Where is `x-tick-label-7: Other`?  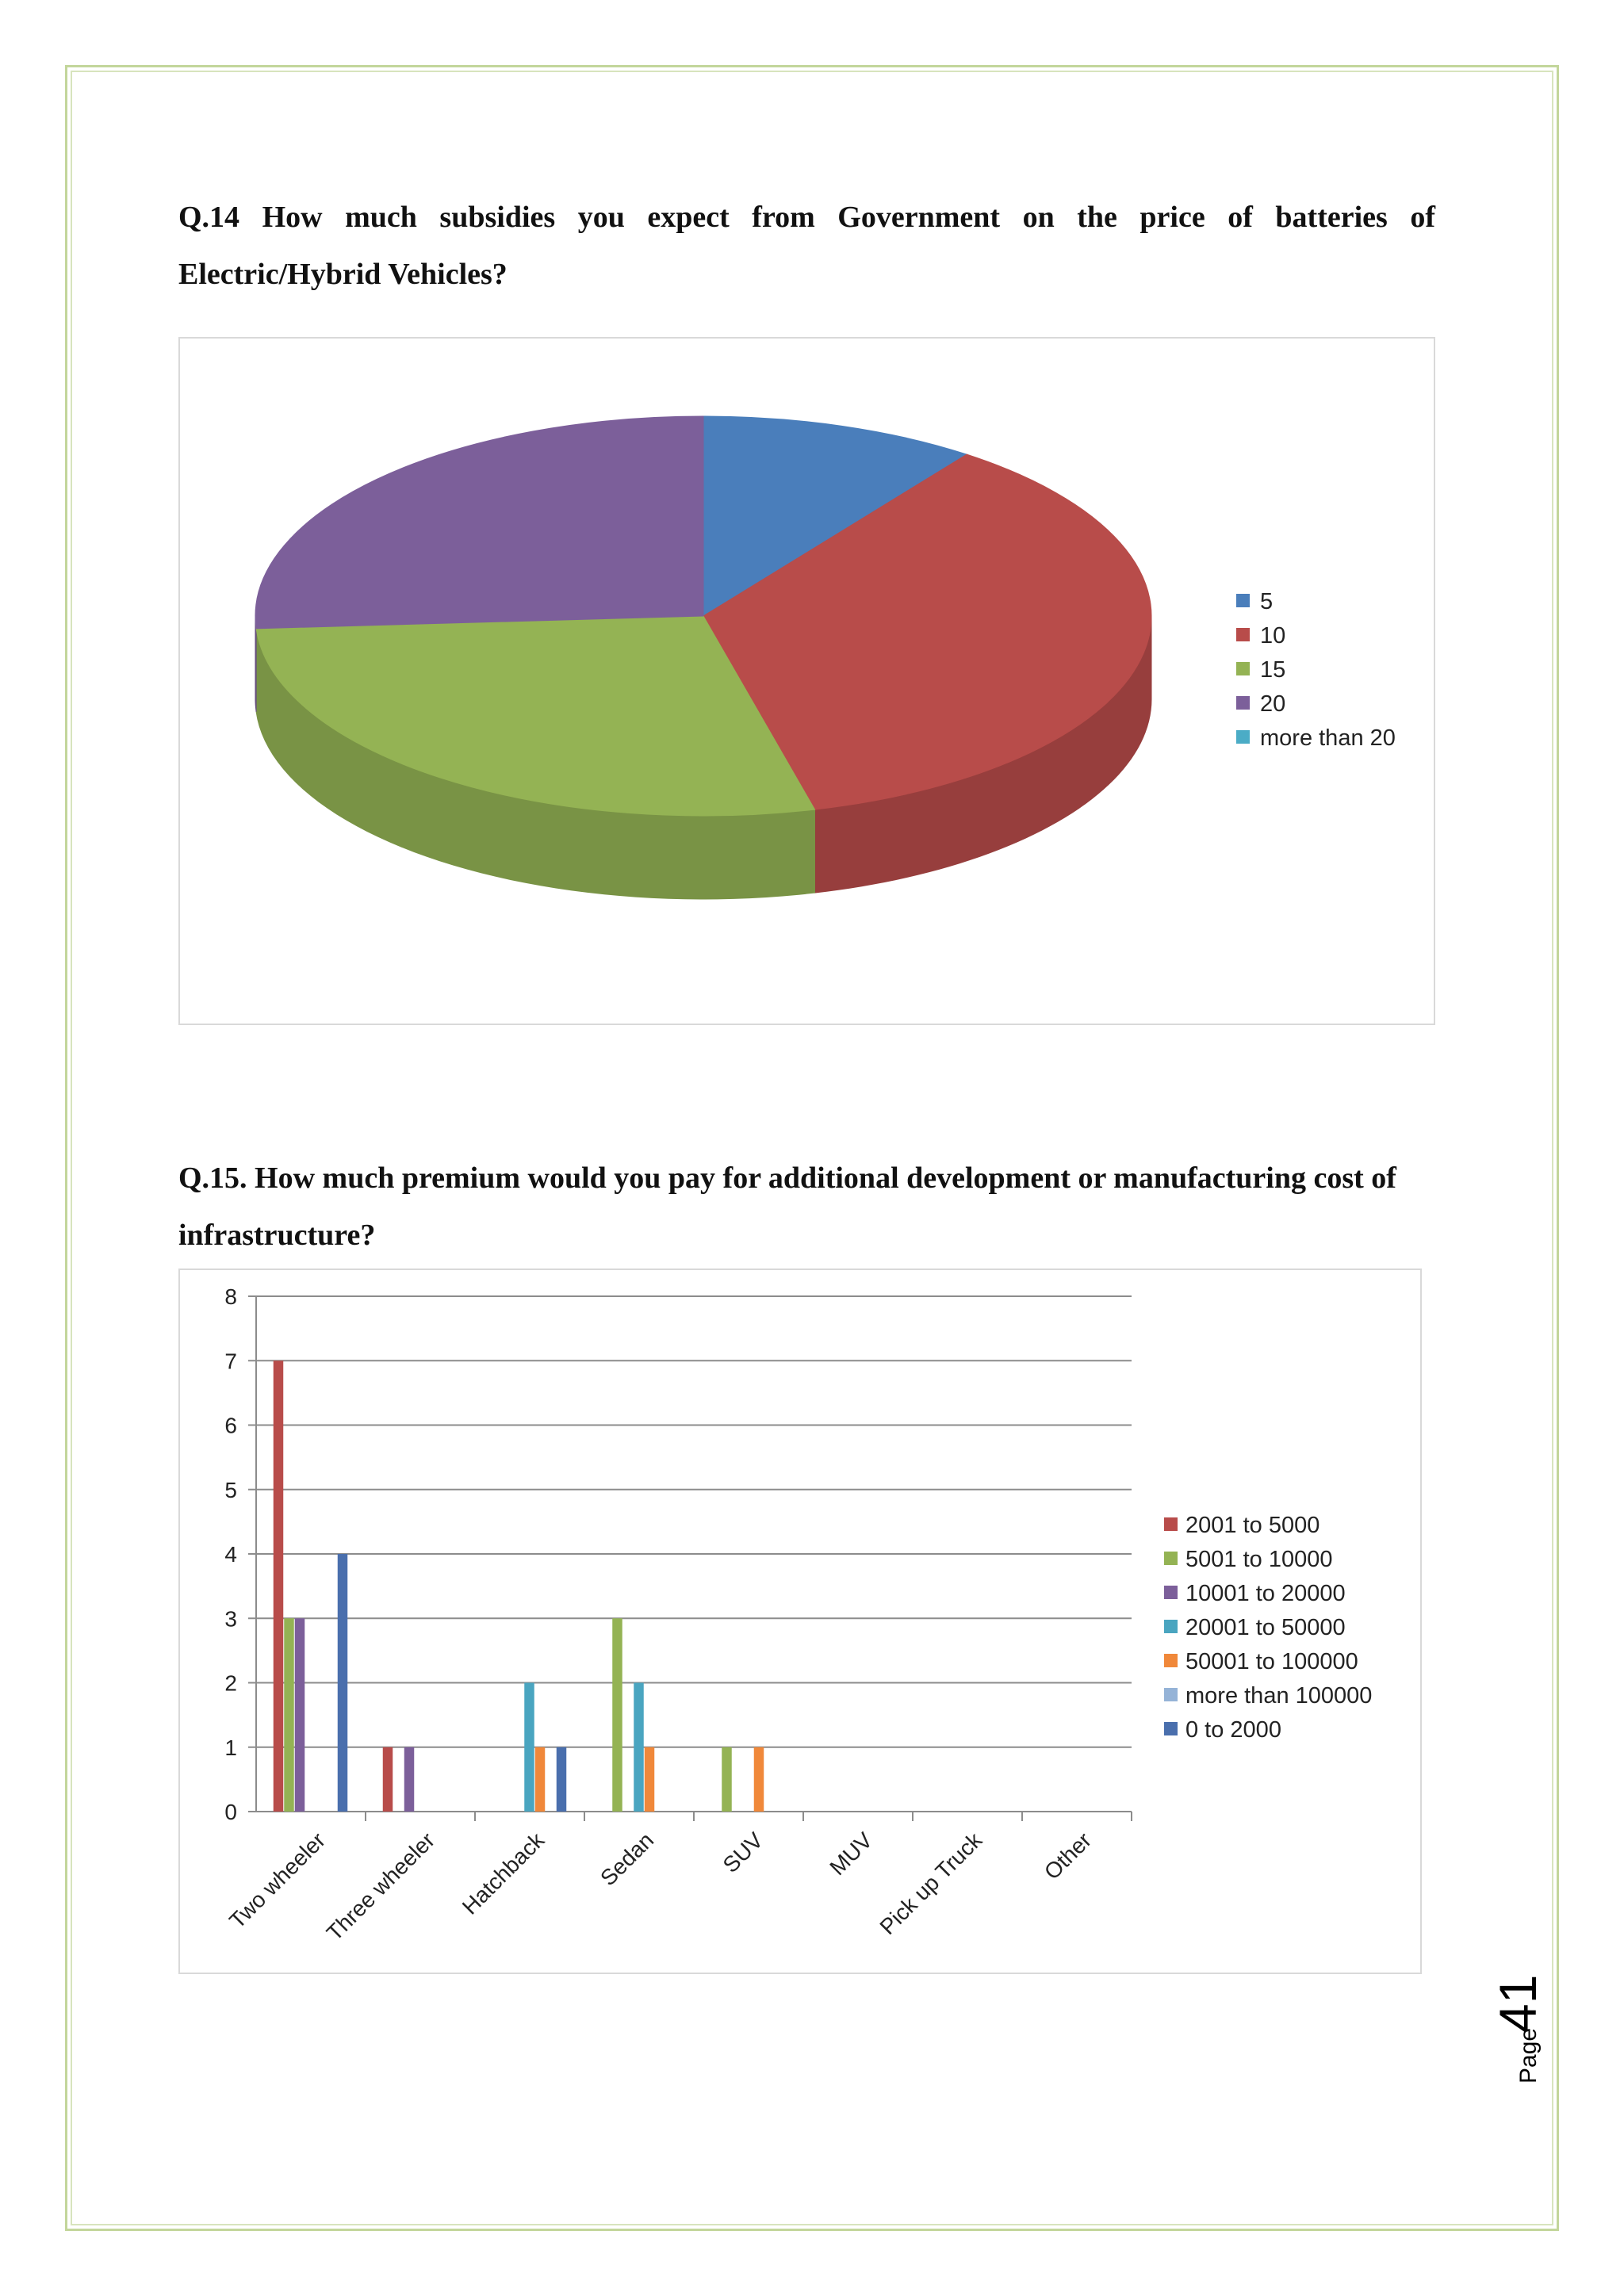 x-tick-label-7: Other is located at coordinates (1068, 1855).